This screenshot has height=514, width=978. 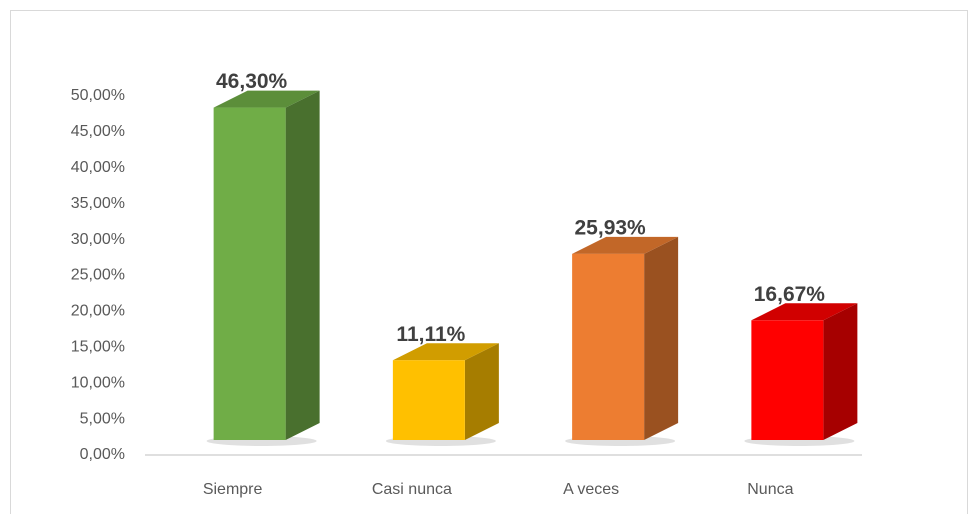 What do you see at coordinates (98, 347) in the screenshot?
I see `y-tick-label: 15,00%` at bounding box center [98, 347].